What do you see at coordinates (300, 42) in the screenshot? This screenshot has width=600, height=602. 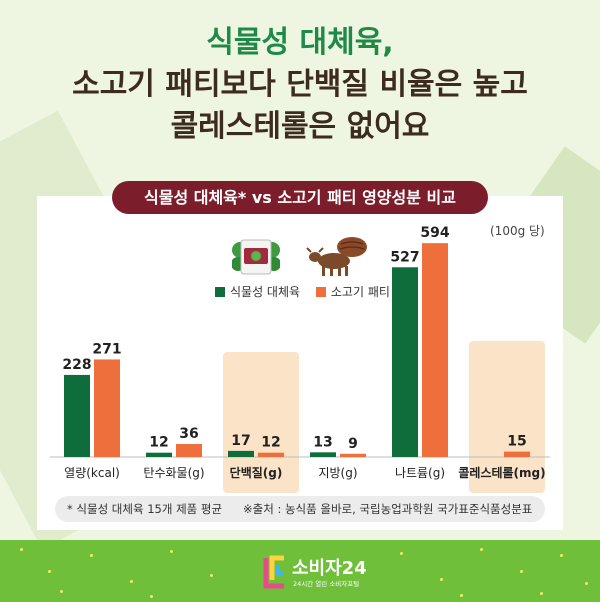 I see `headline-line-1: 식물성 대체육,` at bounding box center [300, 42].